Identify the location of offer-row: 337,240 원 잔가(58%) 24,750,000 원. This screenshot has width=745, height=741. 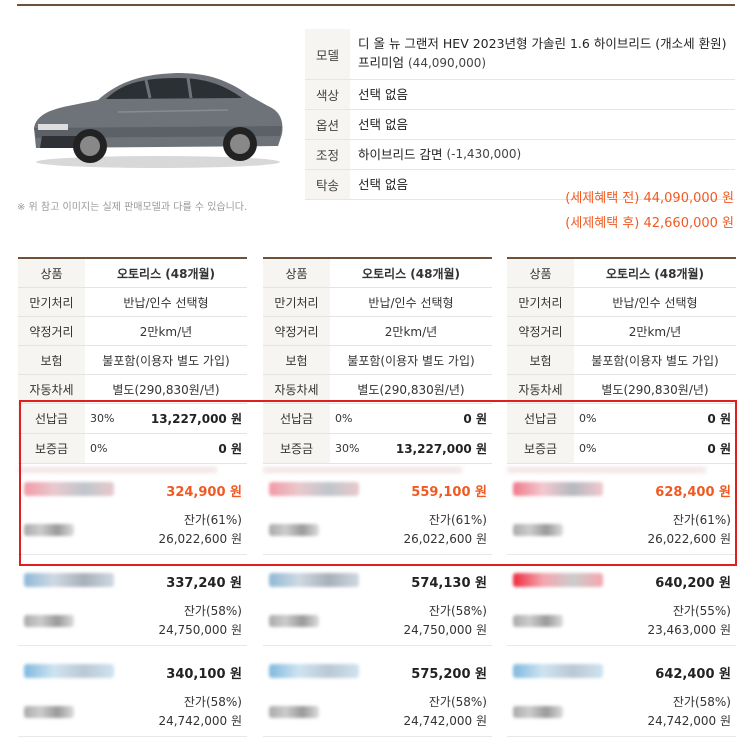
(132, 600).